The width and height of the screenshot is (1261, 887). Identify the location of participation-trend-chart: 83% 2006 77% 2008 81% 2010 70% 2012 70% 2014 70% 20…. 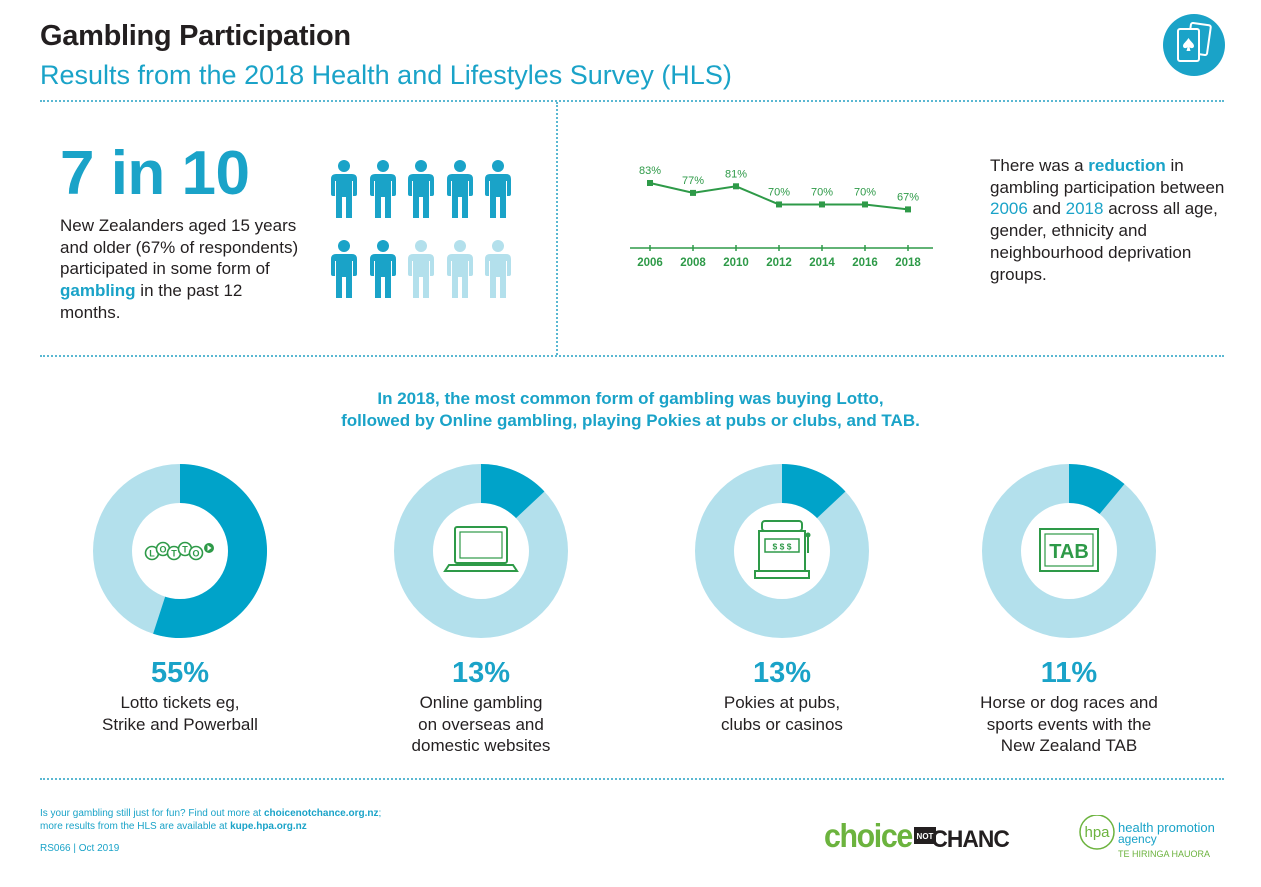
(781, 217).